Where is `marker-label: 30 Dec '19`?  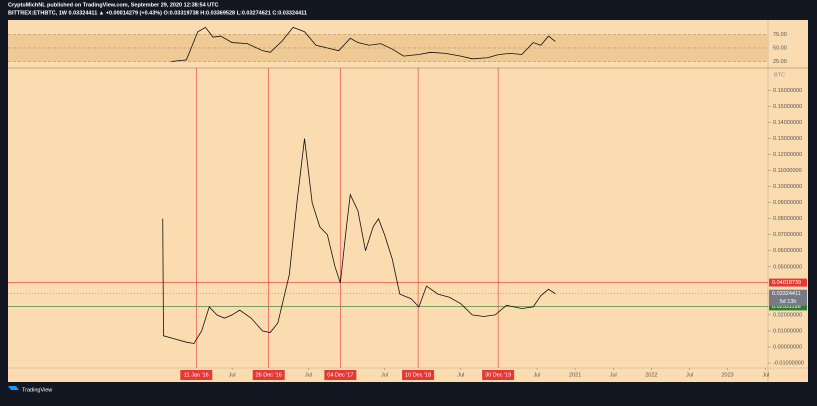 marker-label: 30 Dec '19 is located at coordinates (498, 375).